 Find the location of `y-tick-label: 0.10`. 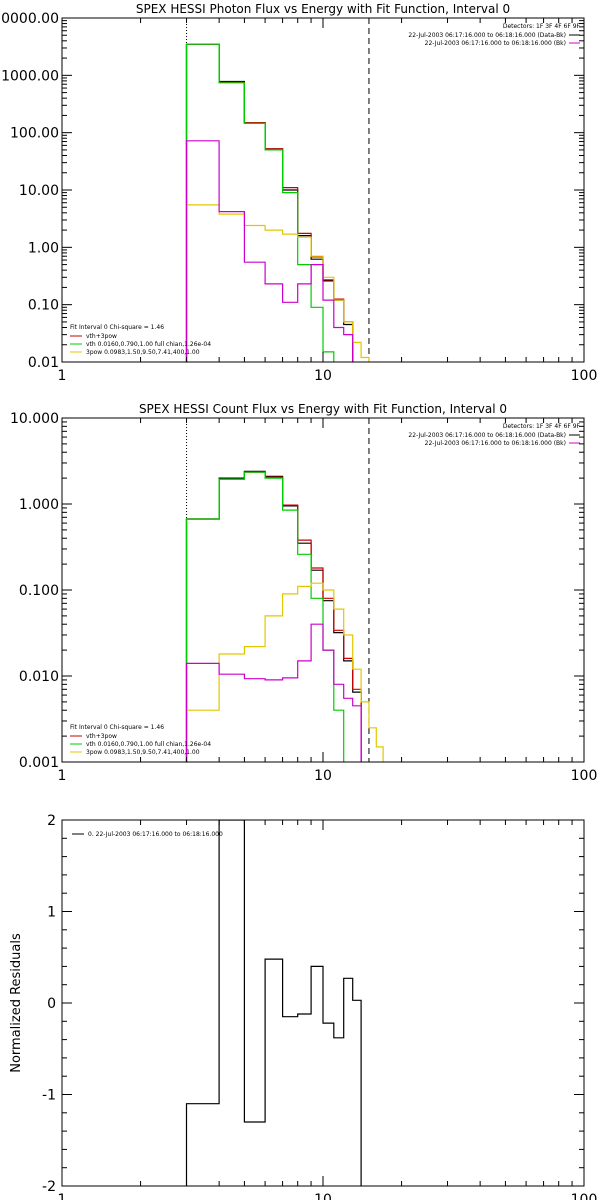

y-tick-label: 0.10 is located at coordinates (43, 306).